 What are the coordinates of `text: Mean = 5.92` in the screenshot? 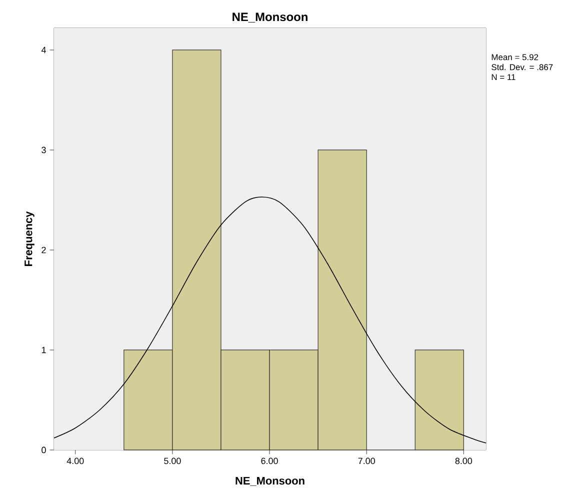 It's located at (515, 57).